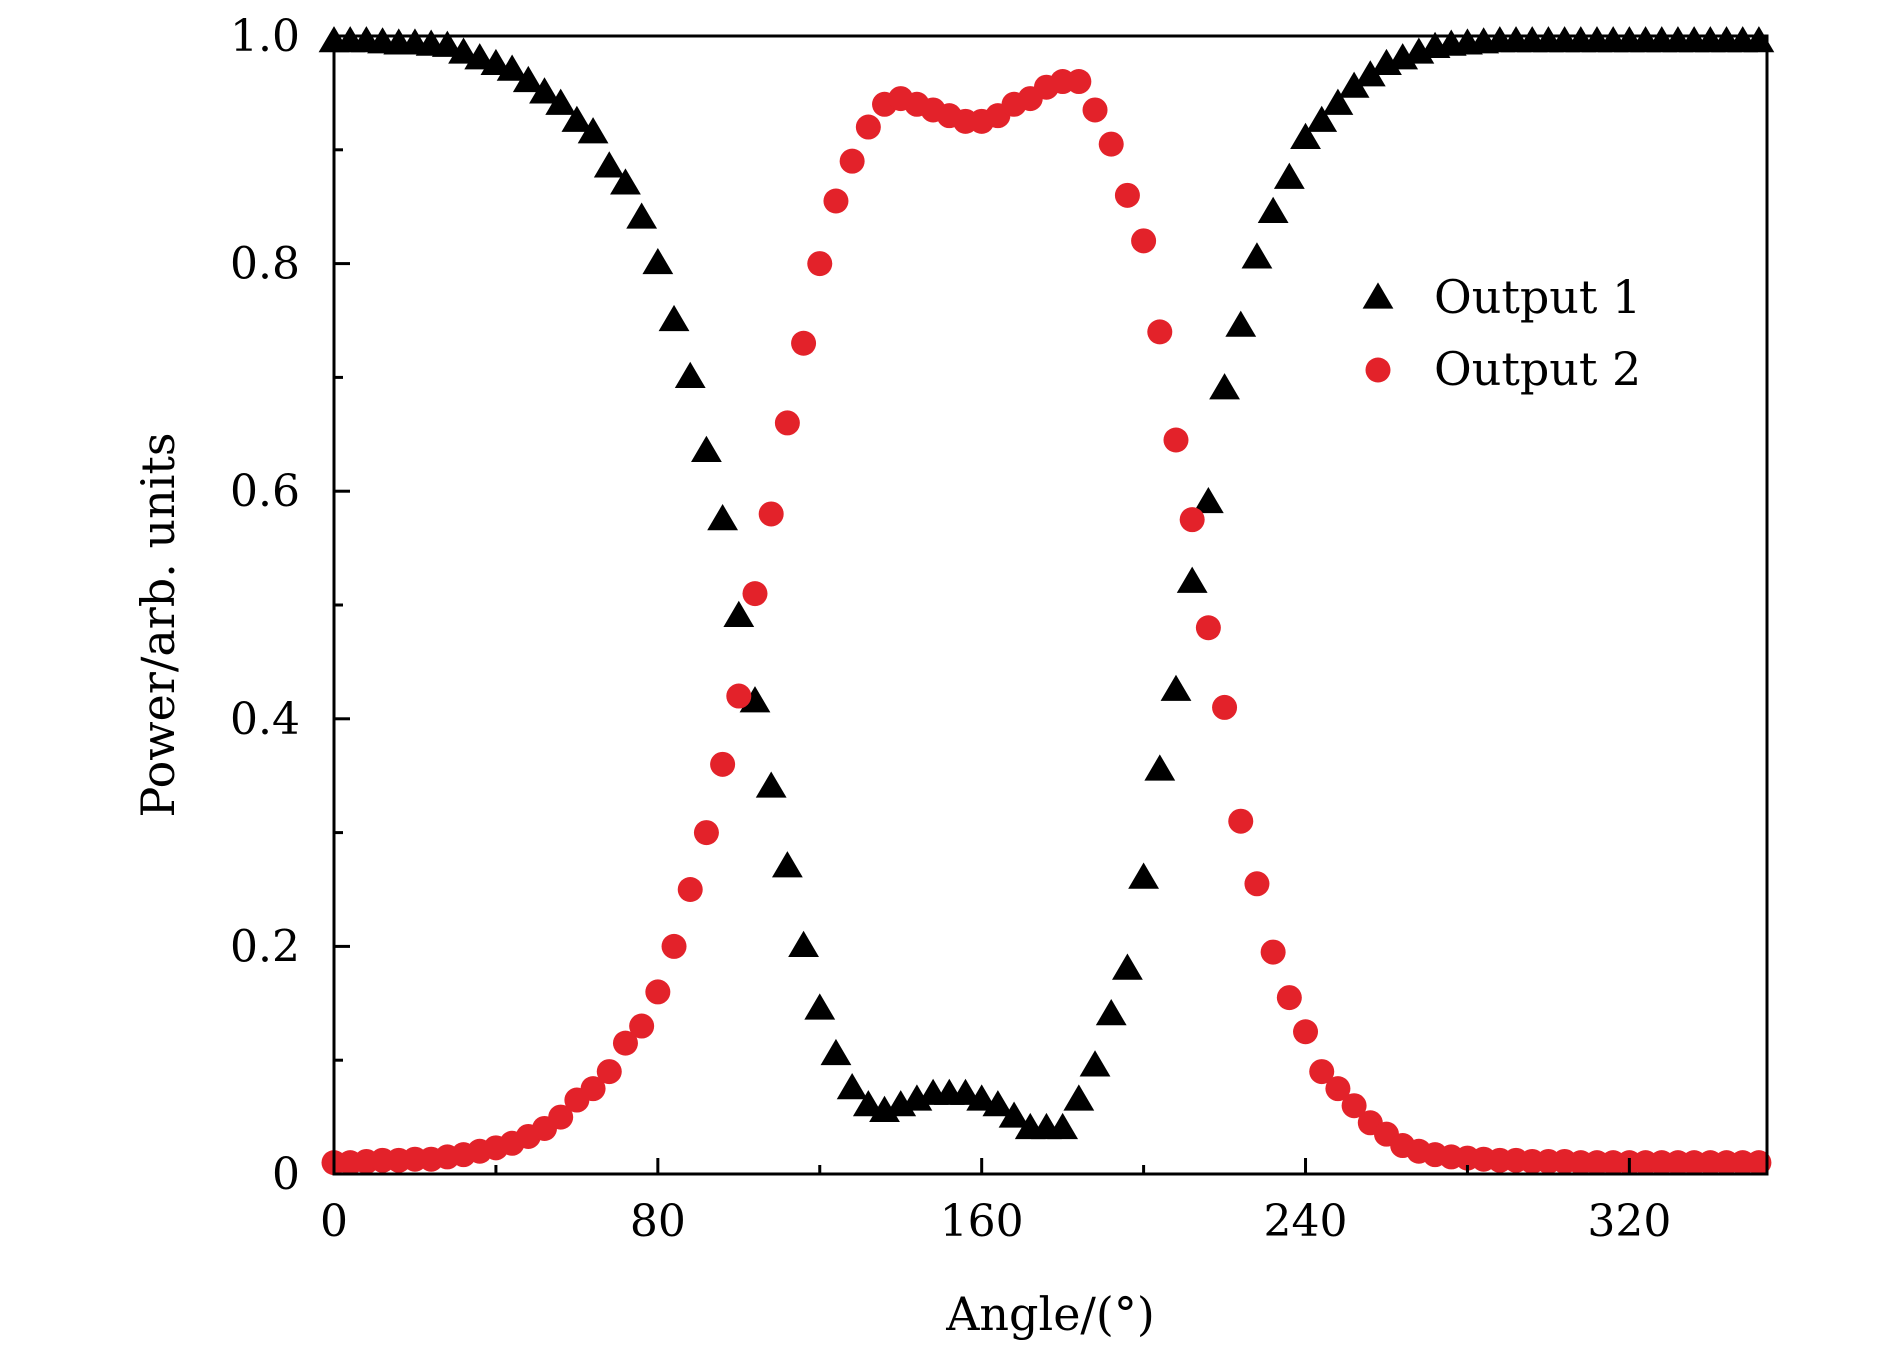 Image resolution: width=1890 pixels, height=1347 pixels. I want to click on x-tick-label: 320, so click(1629, 1221).